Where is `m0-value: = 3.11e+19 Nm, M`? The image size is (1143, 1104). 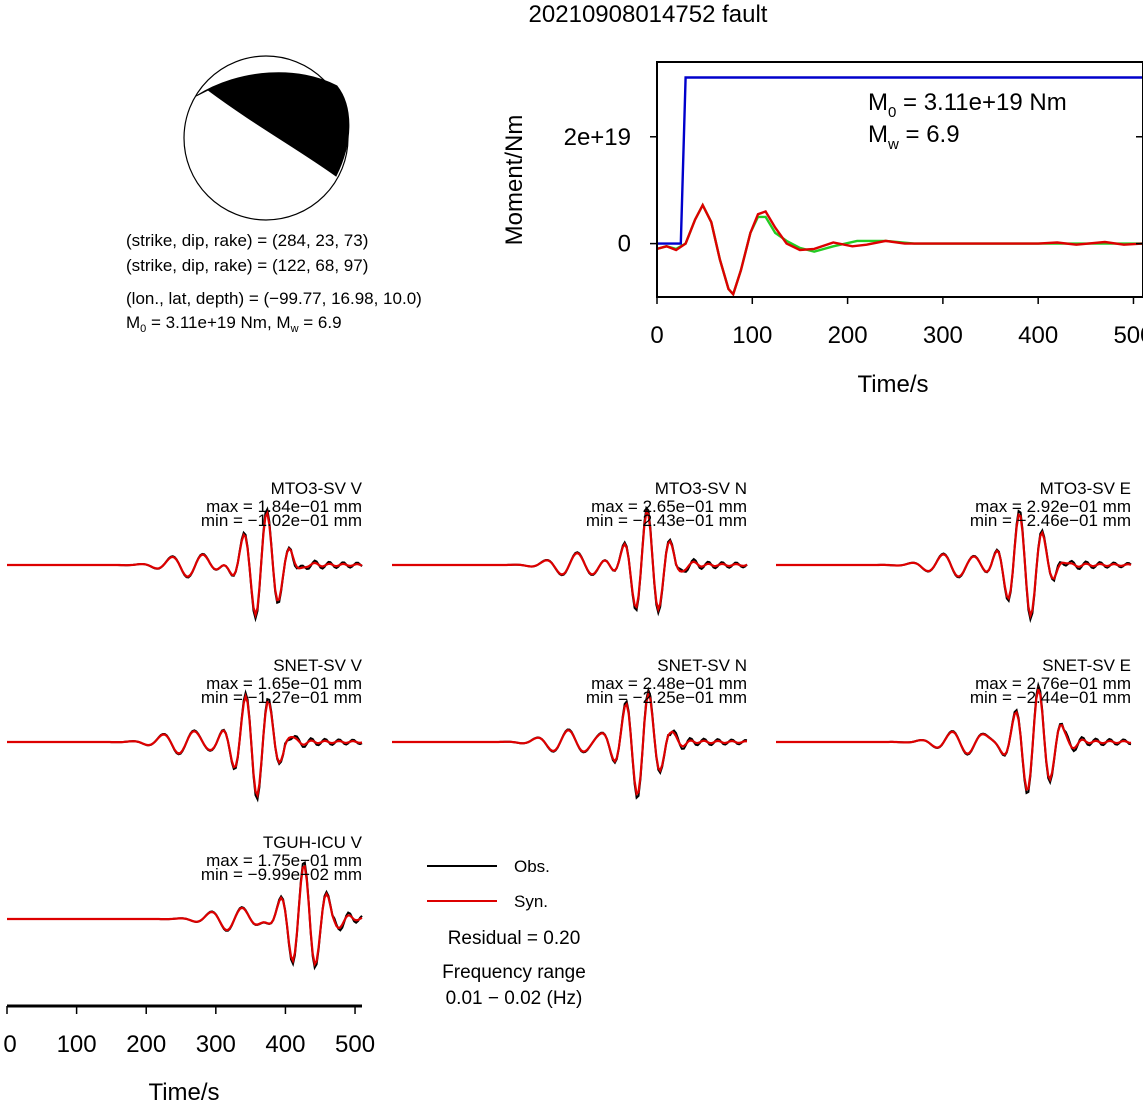 m0-value: = 3.11e+19 Nm, M is located at coordinates (218, 322).